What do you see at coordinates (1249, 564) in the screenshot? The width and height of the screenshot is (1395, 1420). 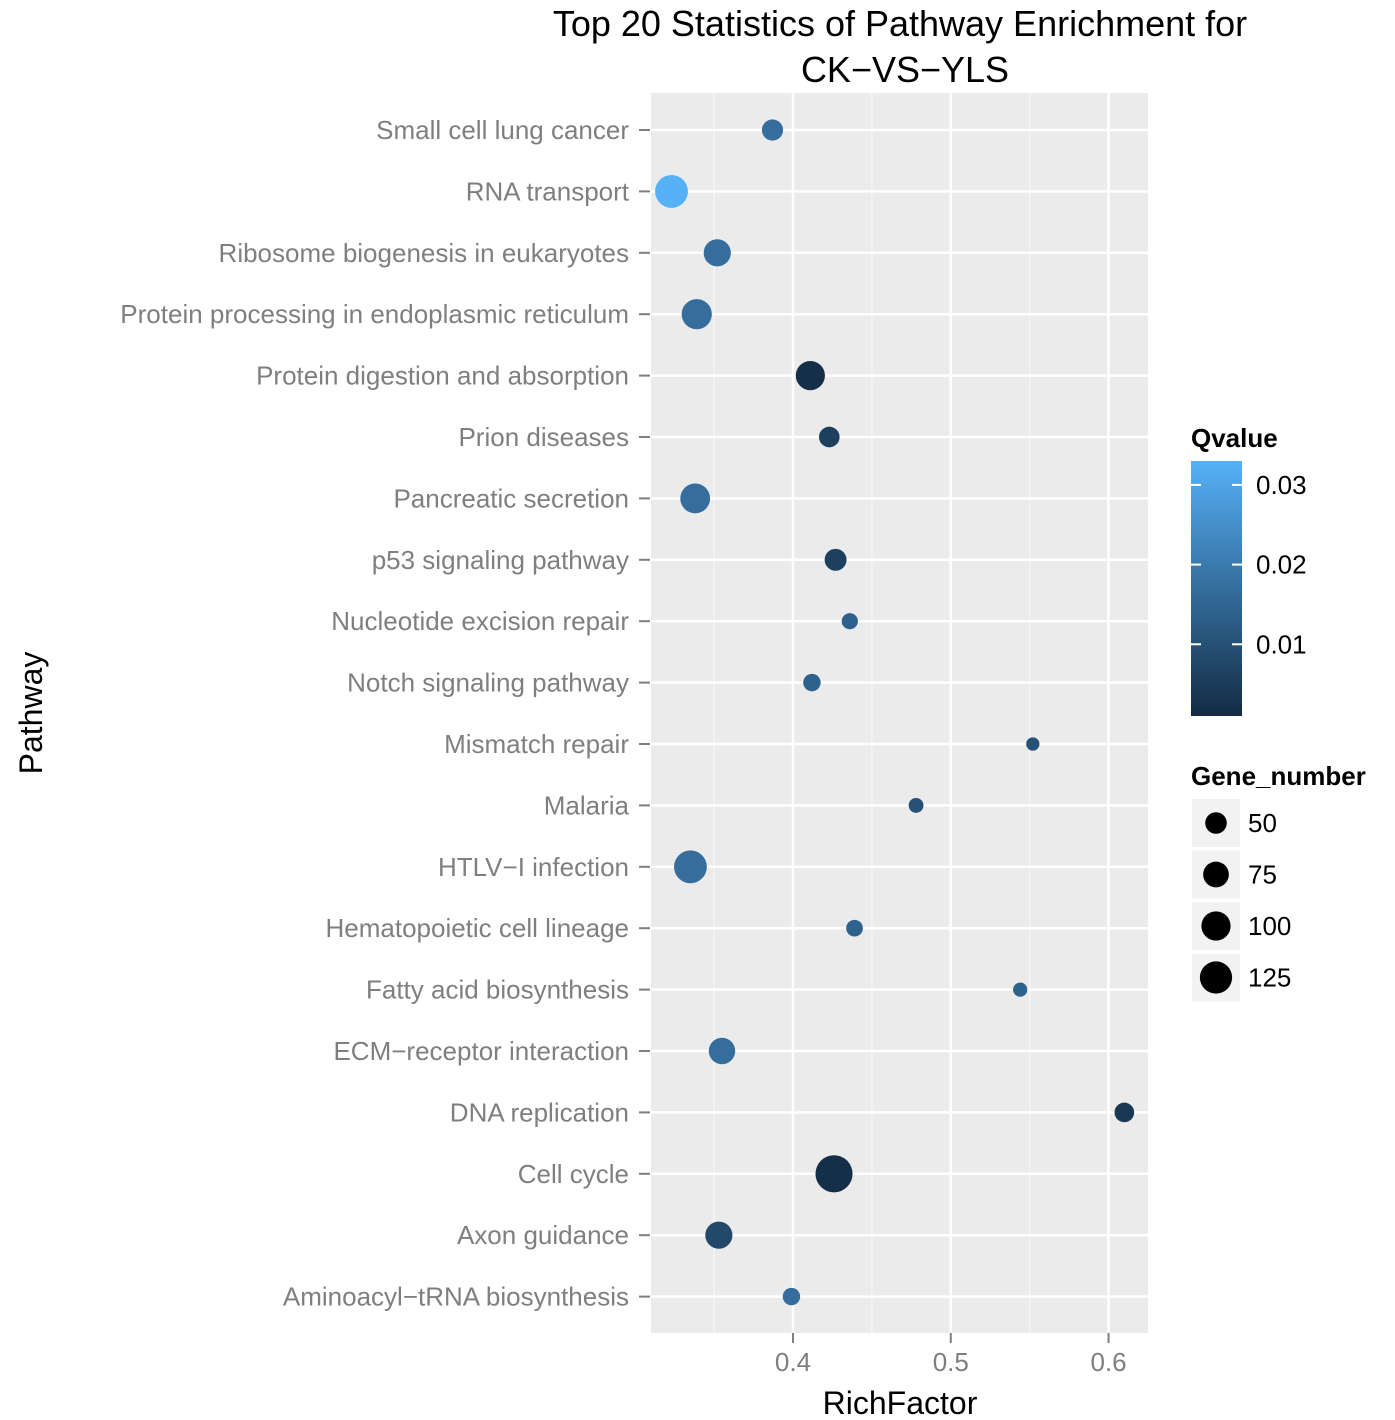 I see `qvalue-legend-ticks: 0.03 0.02 0.01` at bounding box center [1249, 564].